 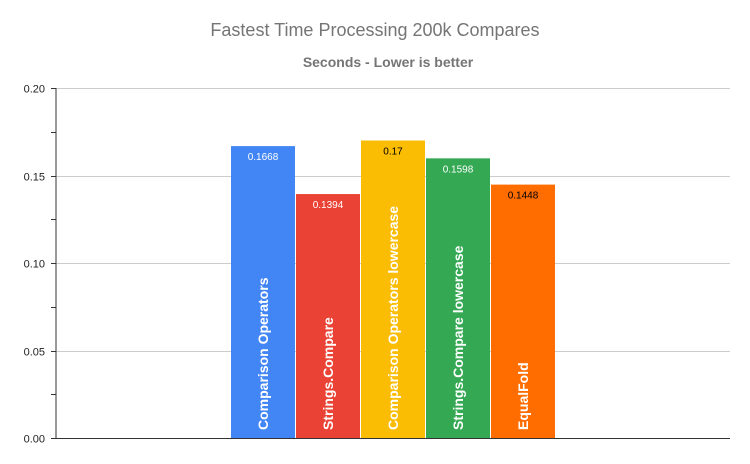 What do you see at coordinates (263, 353) in the screenshot?
I see `category-label: Comparison Operators` at bounding box center [263, 353].